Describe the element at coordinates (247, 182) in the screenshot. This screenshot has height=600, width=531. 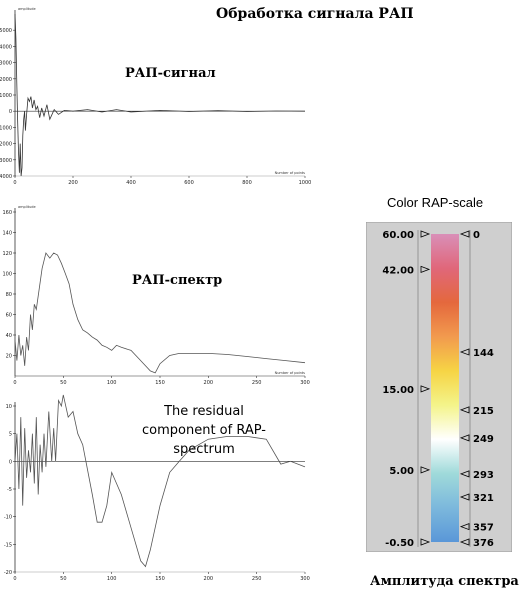
I see `x-tick-label: 800` at that location.